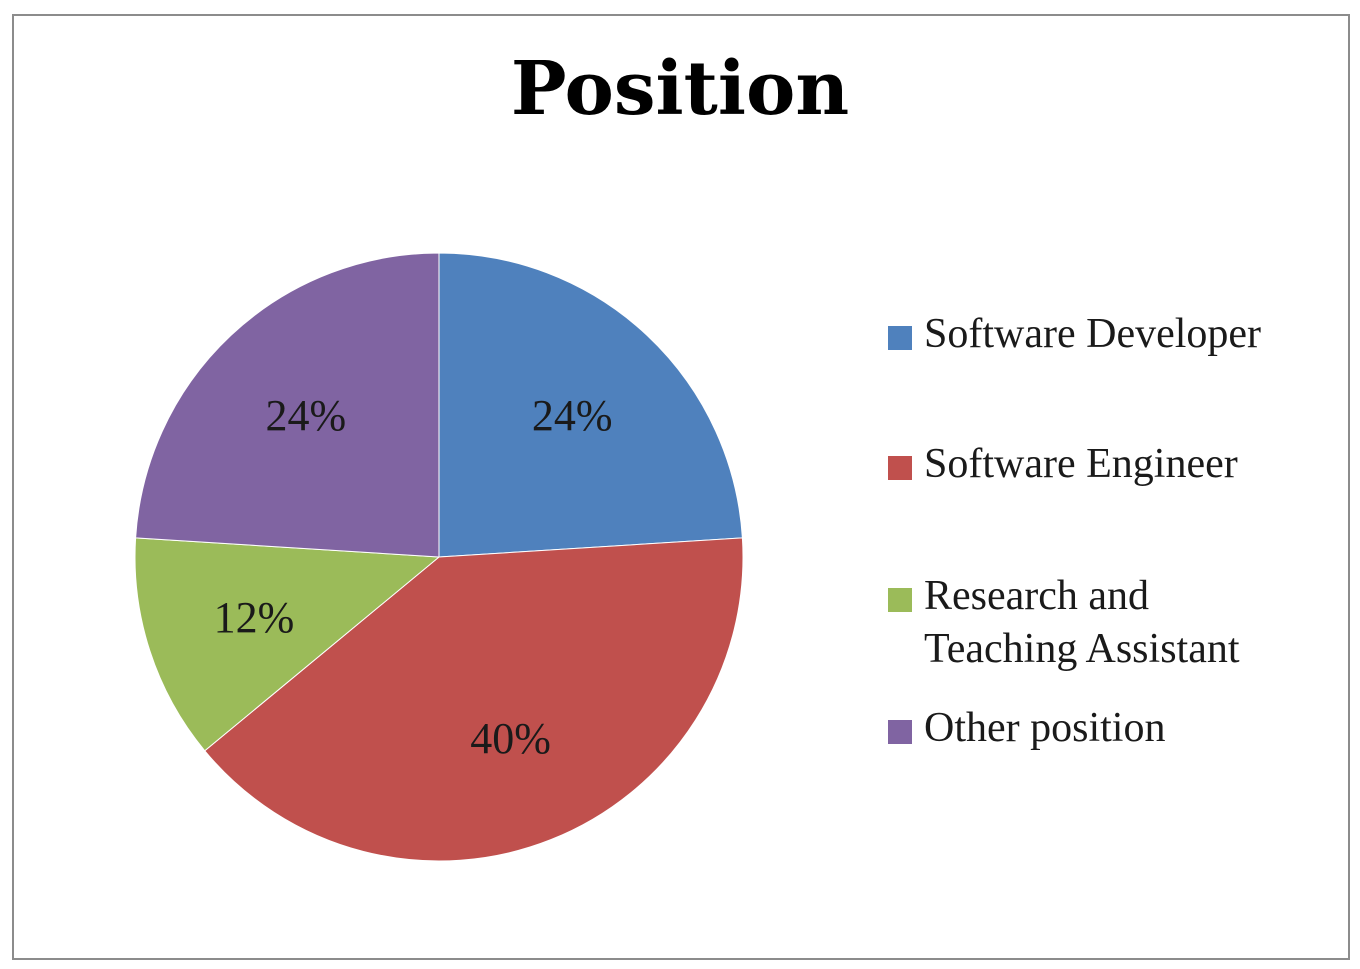 Image resolution: width=1360 pixels, height=969 pixels. What do you see at coordinates (254, 617) in the screenshot?
I see `slice-data-label: 12%` at bounding box center [254, 617].